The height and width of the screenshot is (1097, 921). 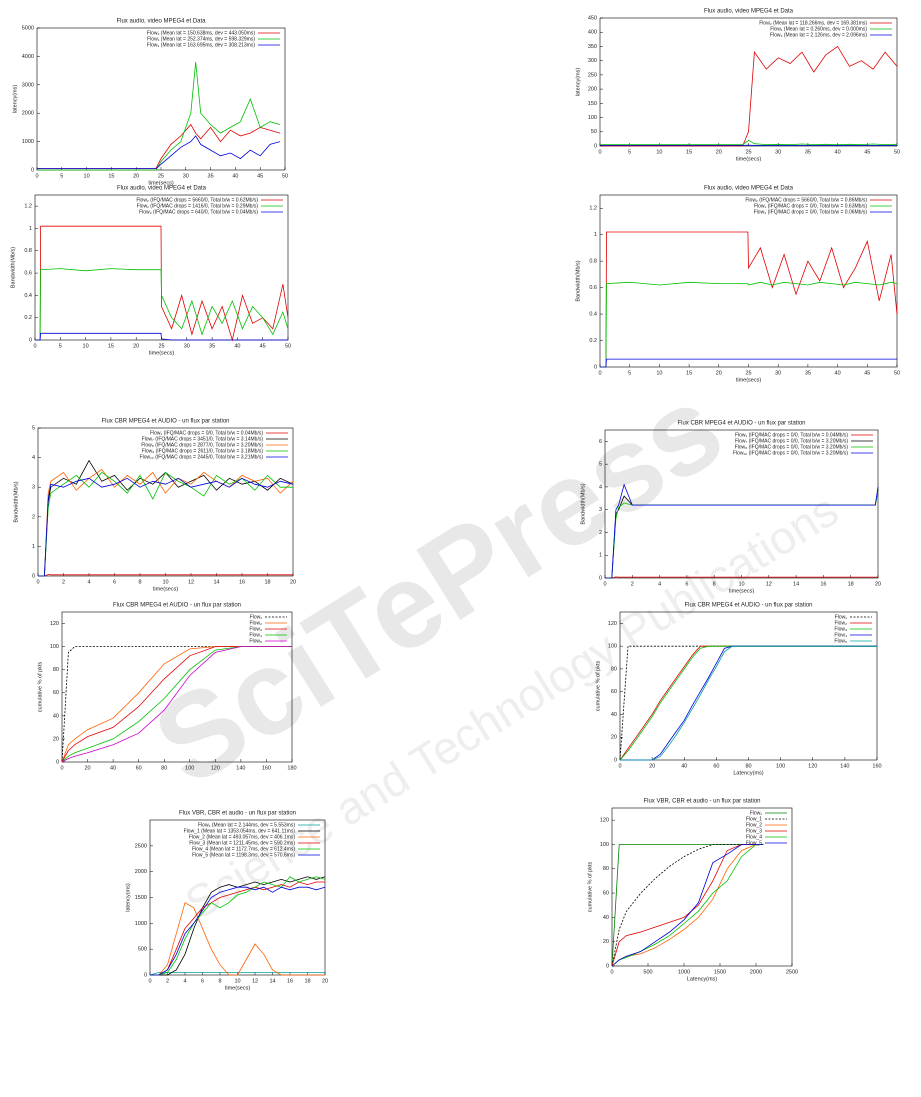 What do you see at coordinates (600, 556) in the screenshot?
I see `y-tick-label: 1` at bounding box center [600, 556].